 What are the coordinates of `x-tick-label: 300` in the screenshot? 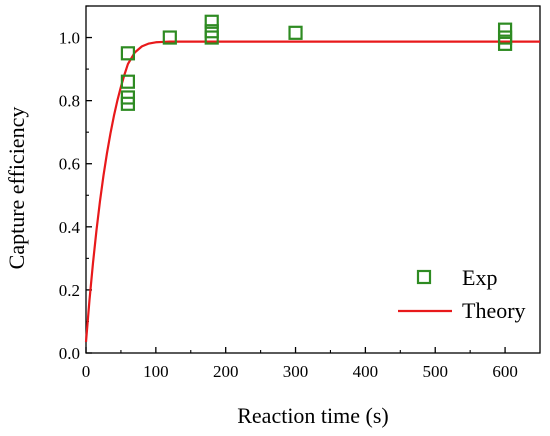 It's located at (296, 371).